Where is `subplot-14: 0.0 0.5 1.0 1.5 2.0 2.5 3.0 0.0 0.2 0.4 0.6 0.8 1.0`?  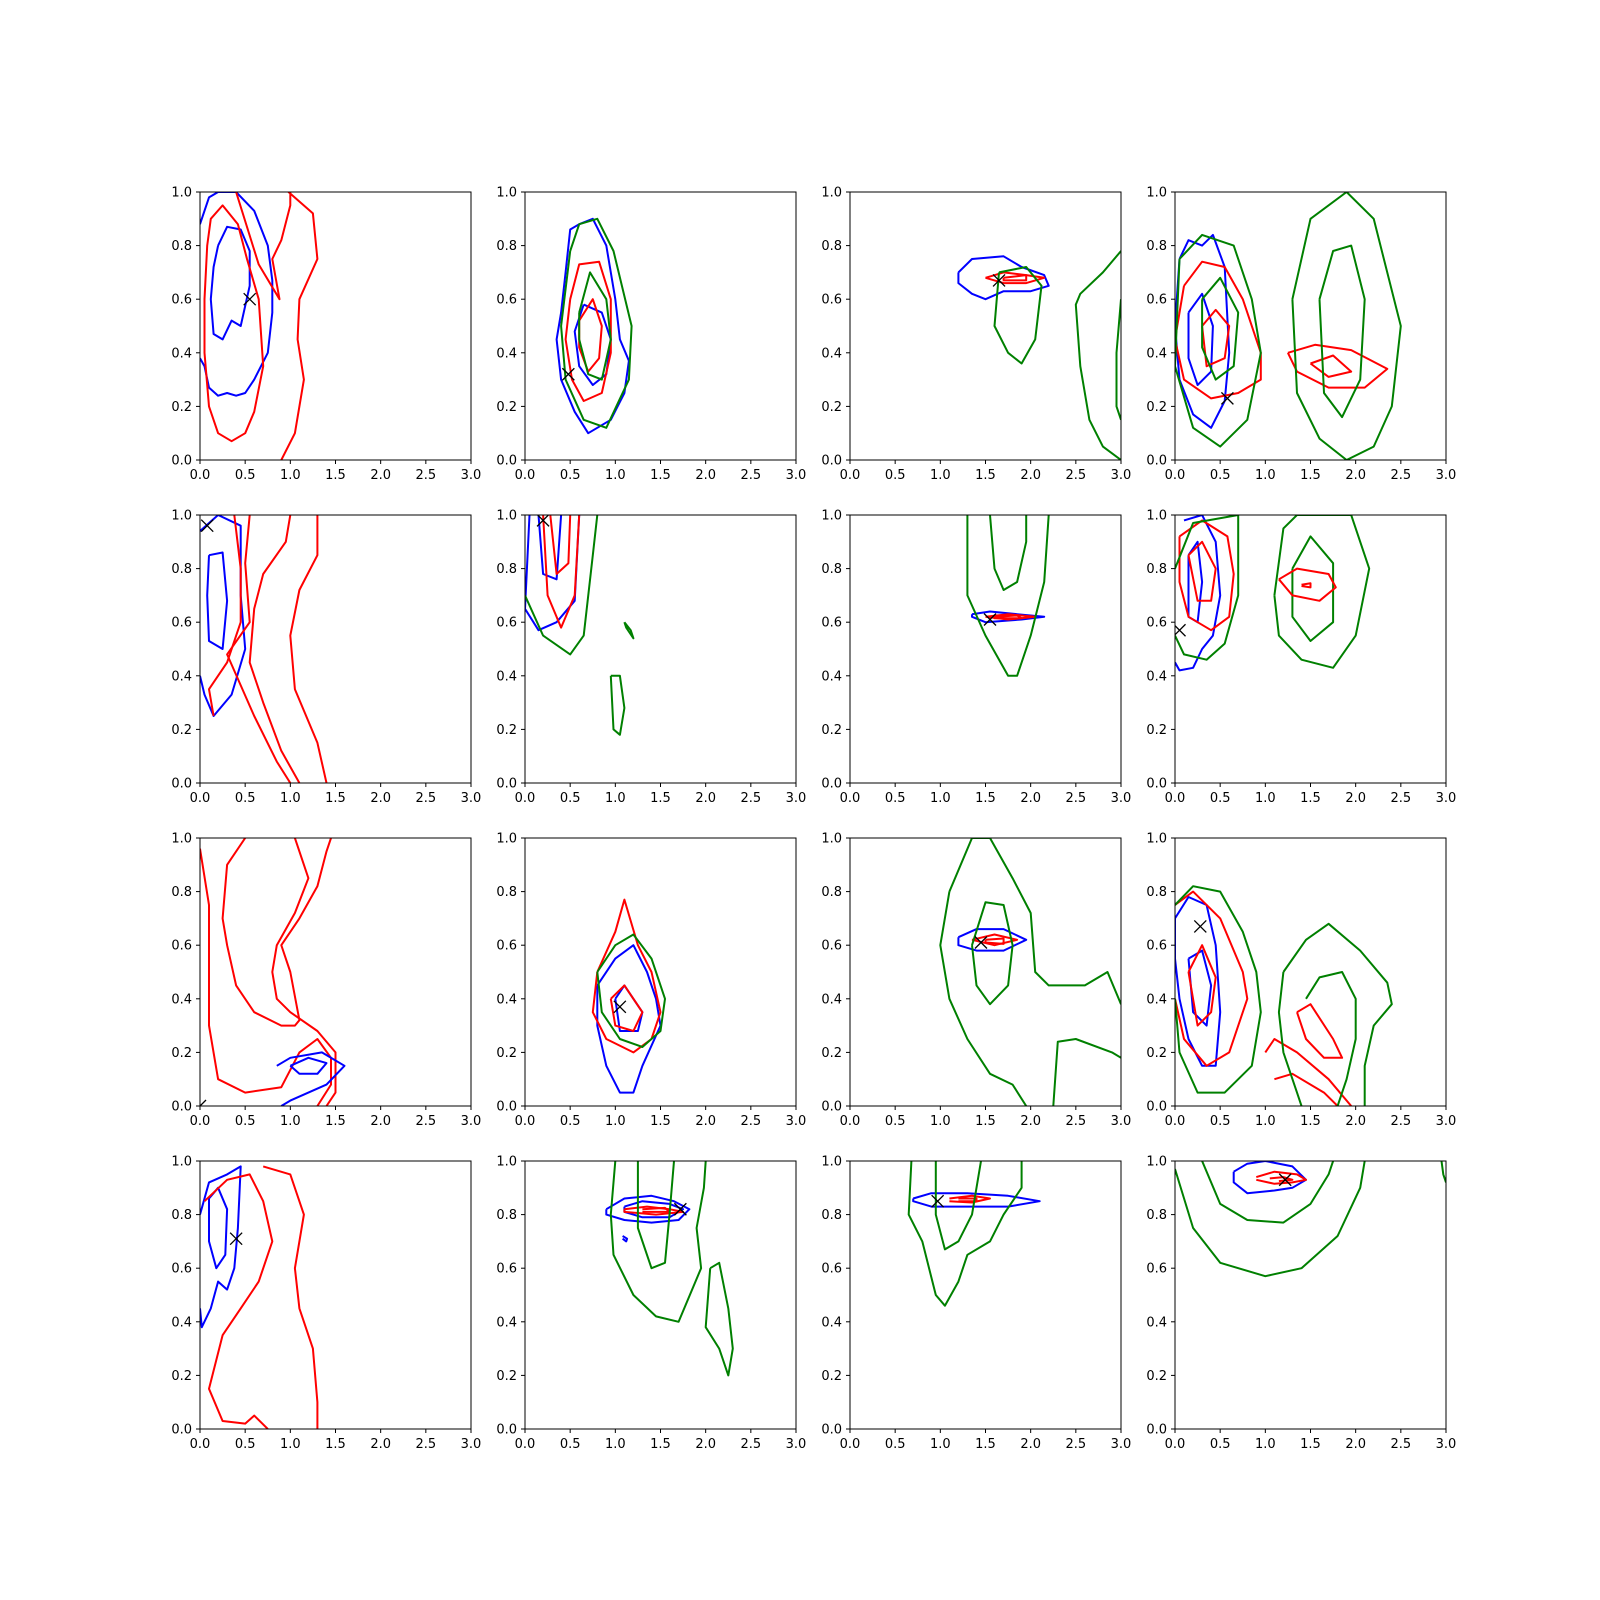 subplot-14: 0.0 0.5 1.0 1.5 2.0 2.5 3.0 0.0 0.2 0.4 0.6 0.8 1.0 is located at coordinates (651, 1304).